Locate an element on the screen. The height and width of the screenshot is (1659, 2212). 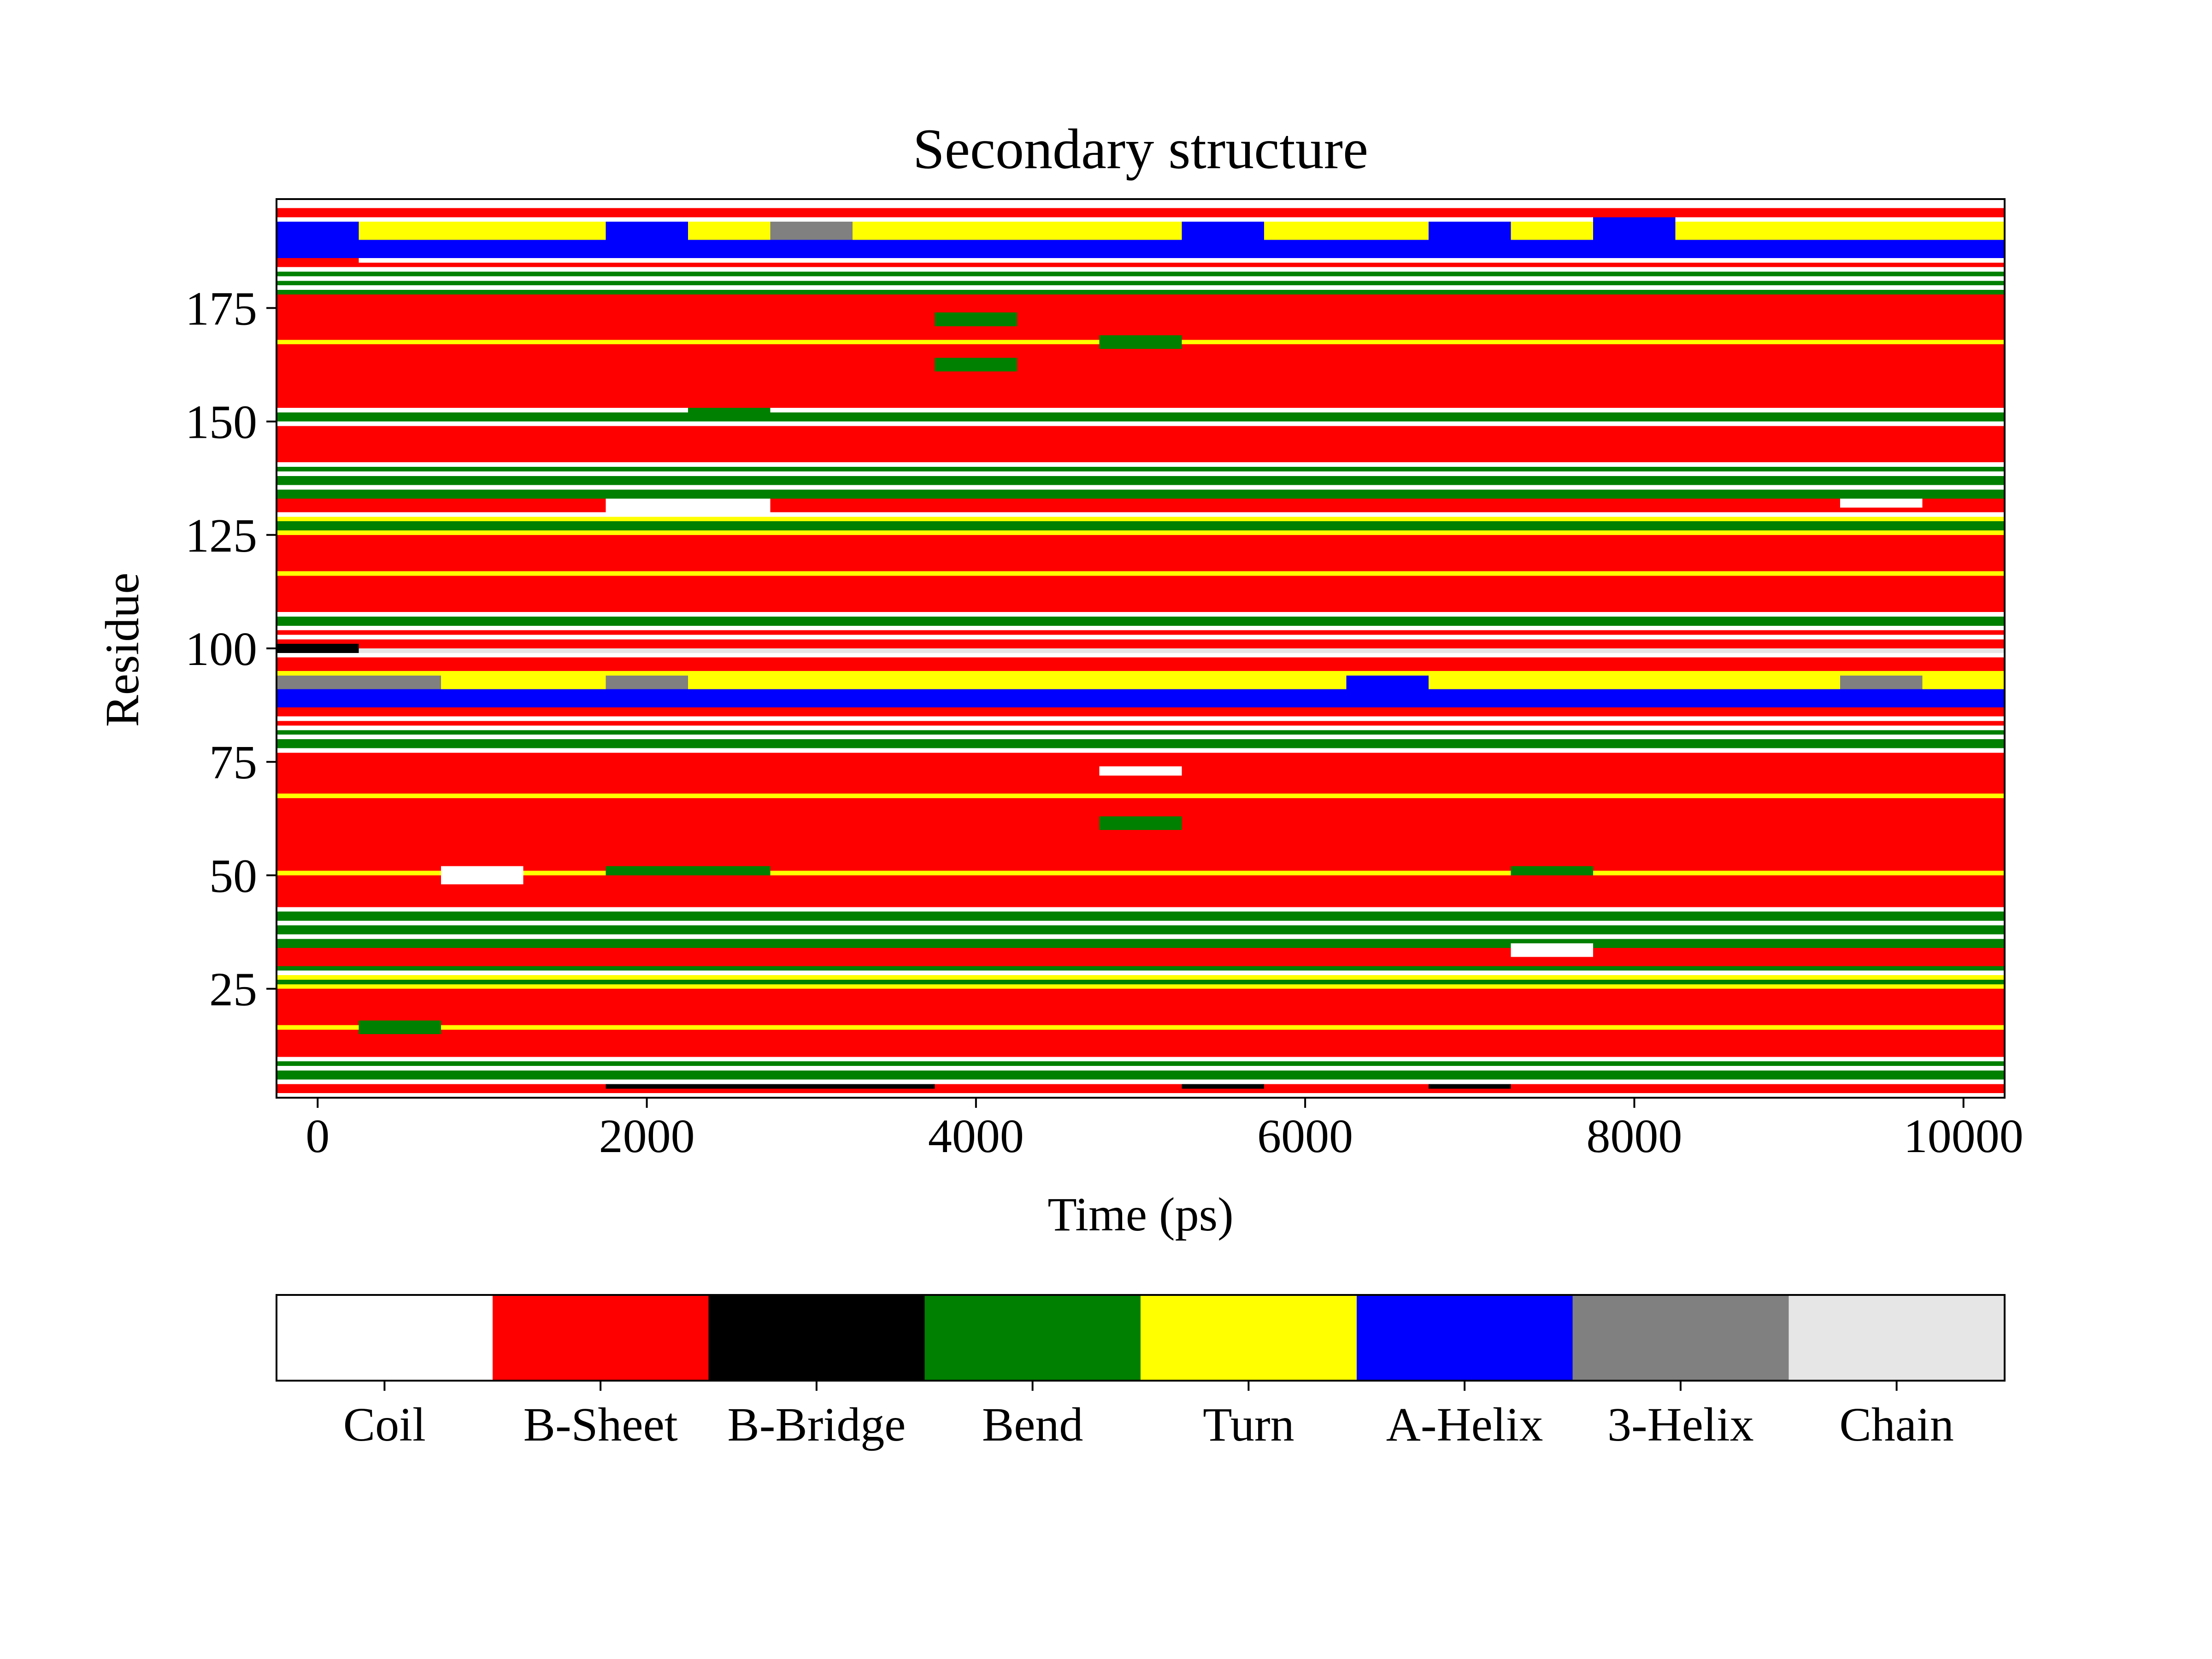
colorbar-label: 3-Helix is located at coordinates (1680, 1424).